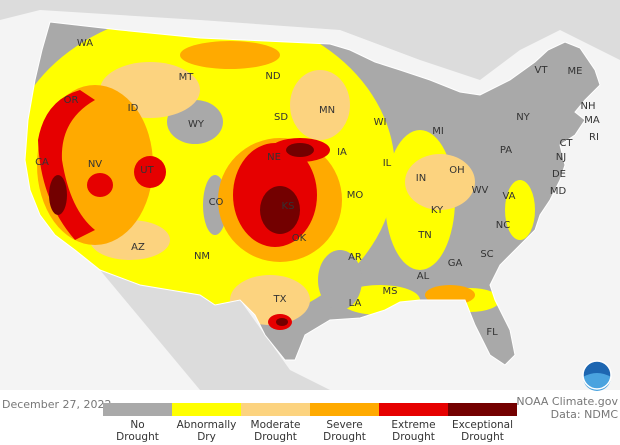 The height and width of the screenshot is (445, 620). What do you see at coordinates (276, 425) in the screenshot?
I see `legend-label: Moderate` at bounding box center [276, 425].